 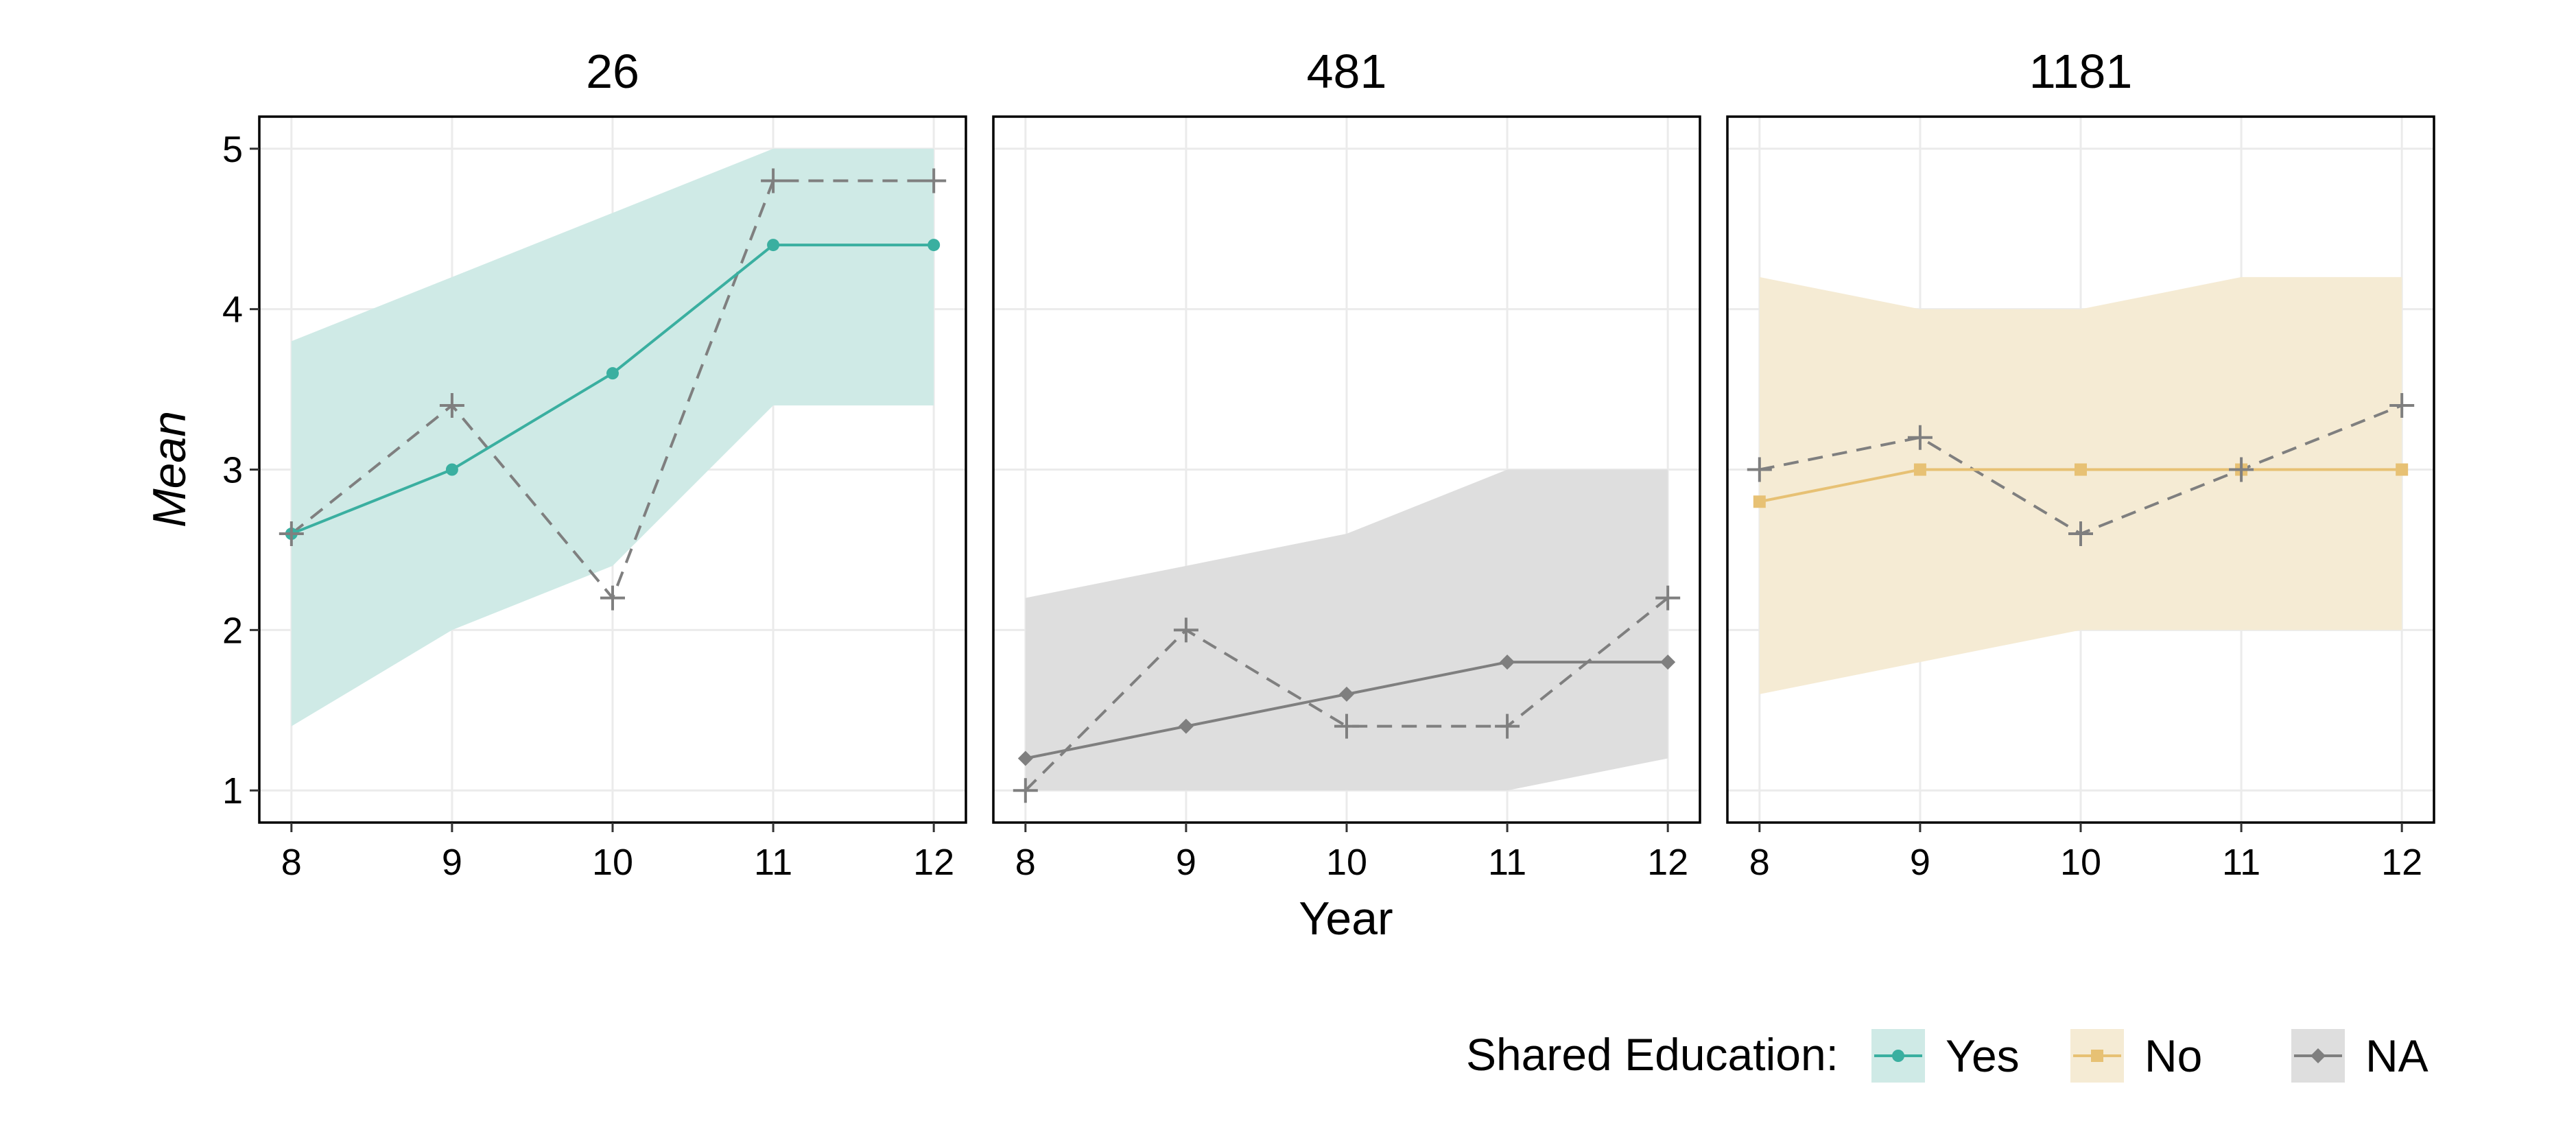 I want to click on legend-item-yes: Yes, so click(x=1945, y=1056).